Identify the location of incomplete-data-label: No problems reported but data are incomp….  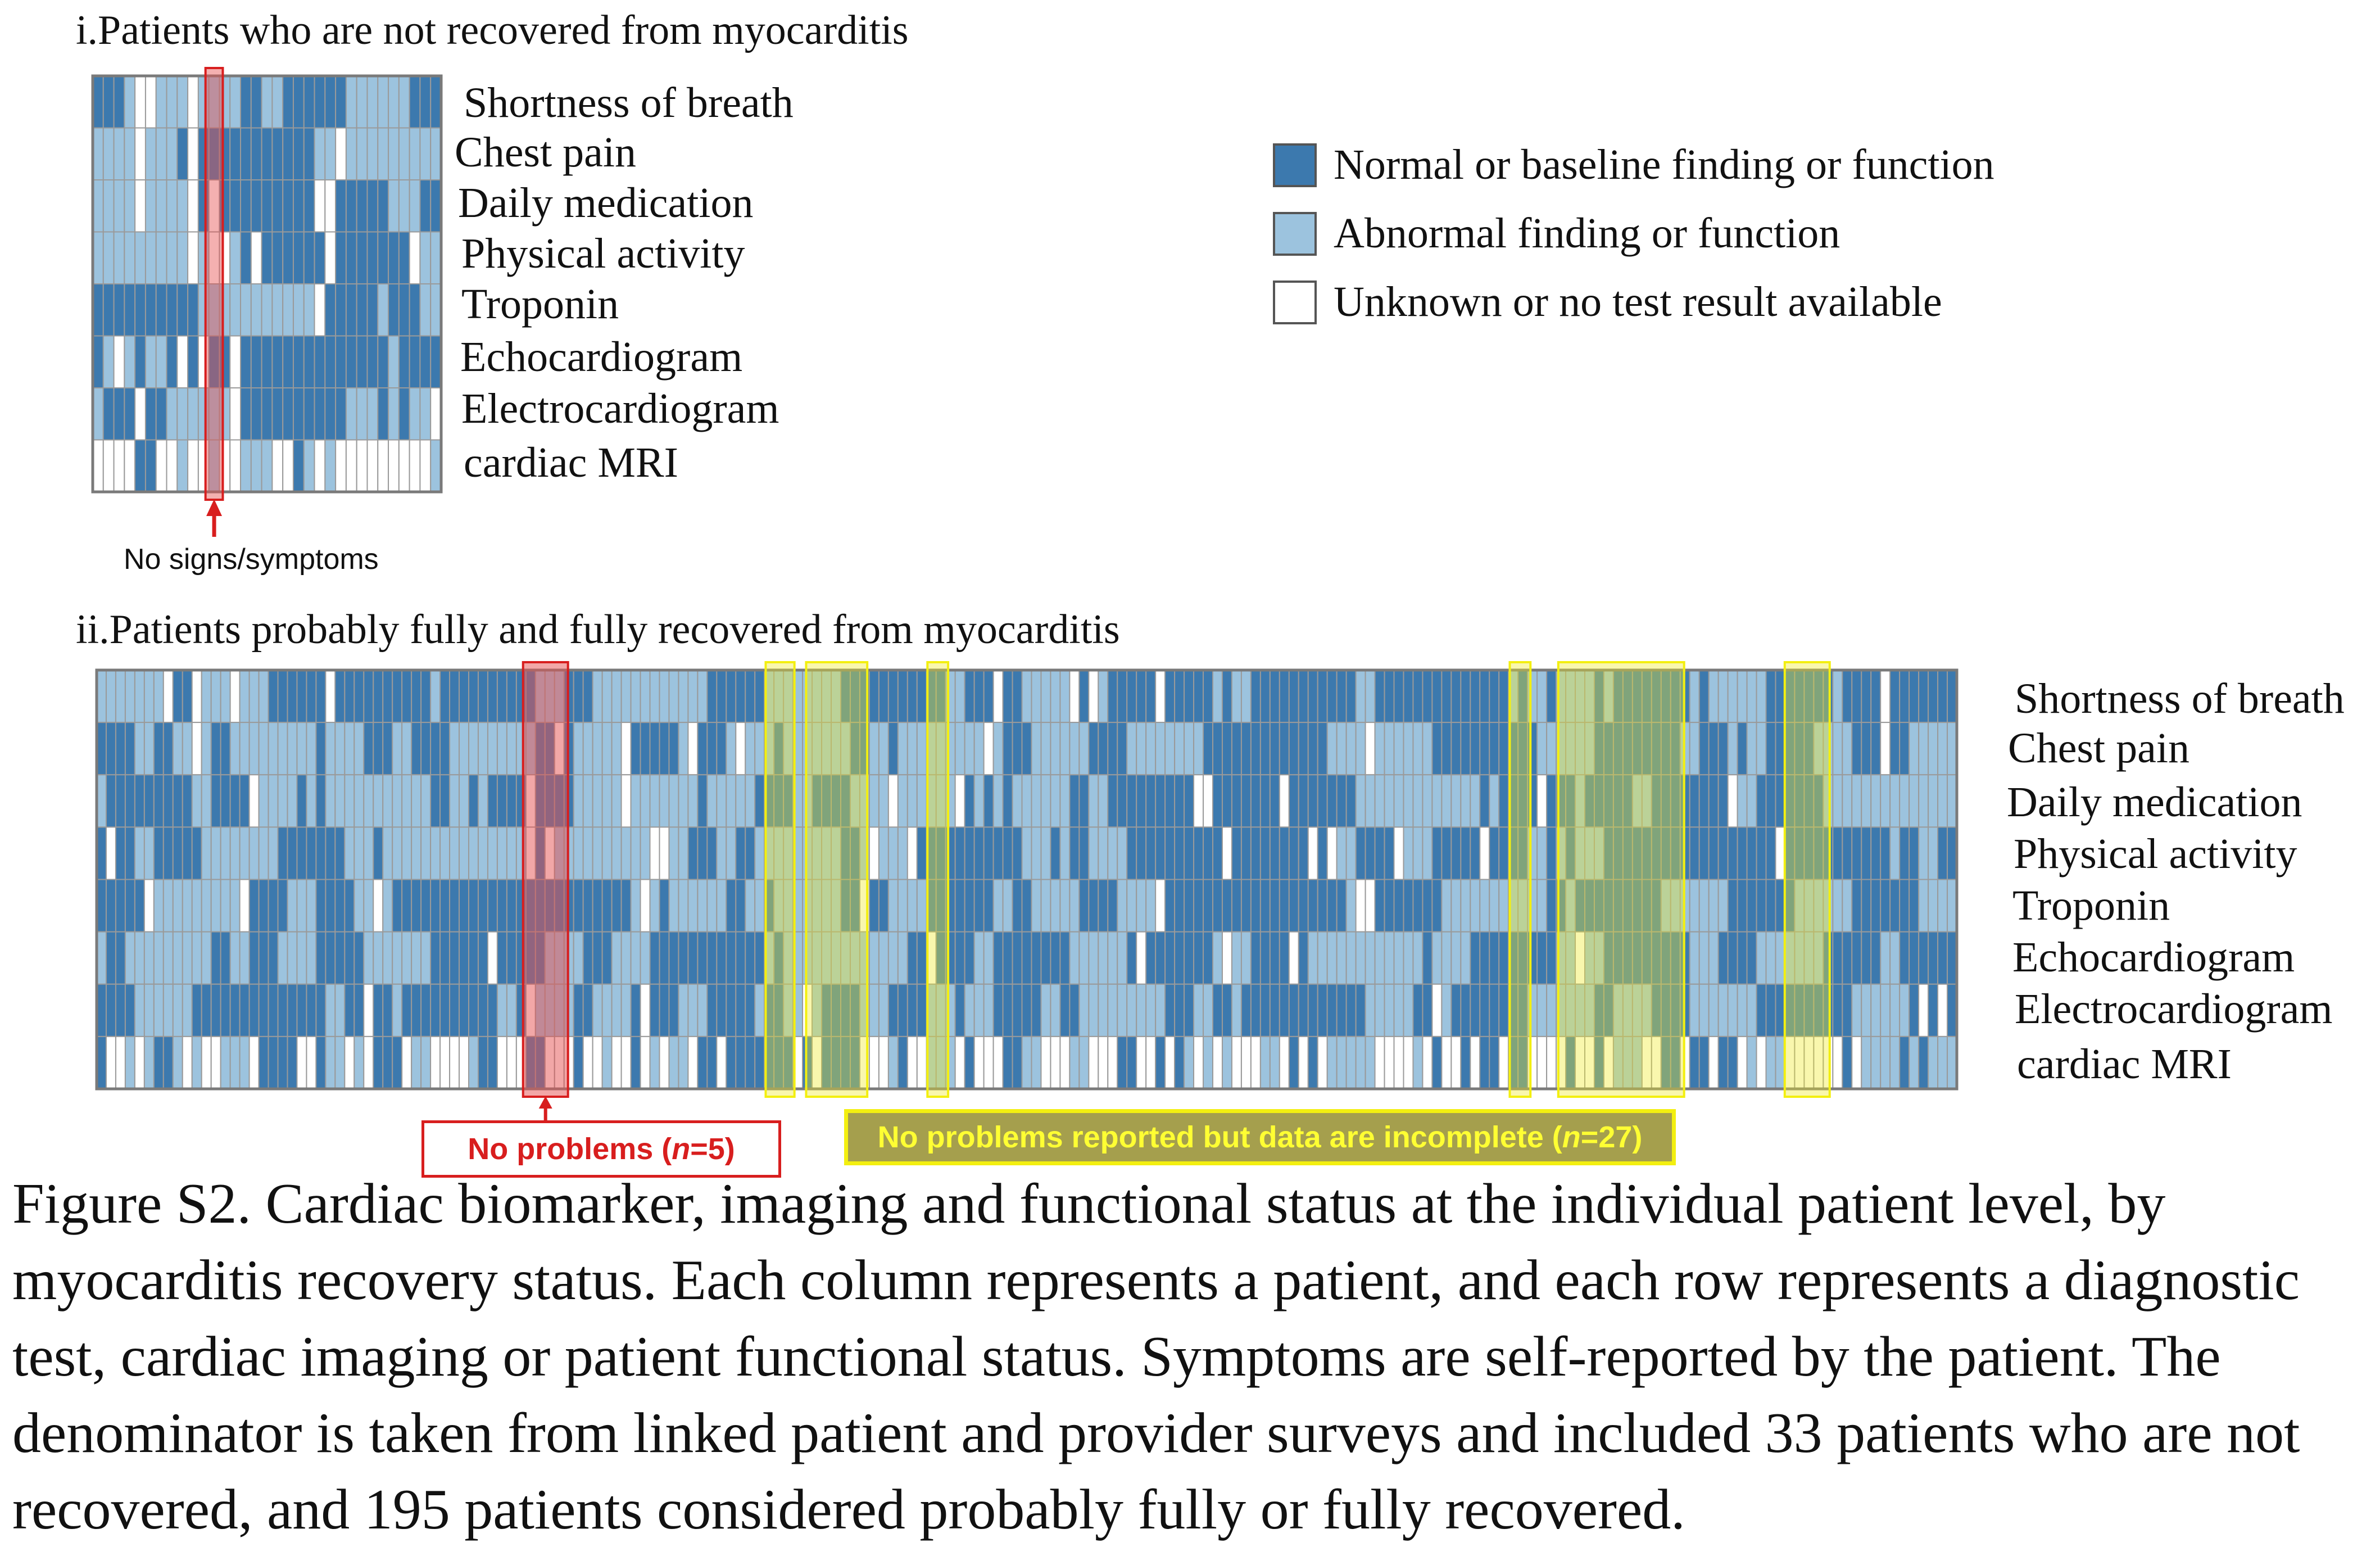
(1260, 1137).